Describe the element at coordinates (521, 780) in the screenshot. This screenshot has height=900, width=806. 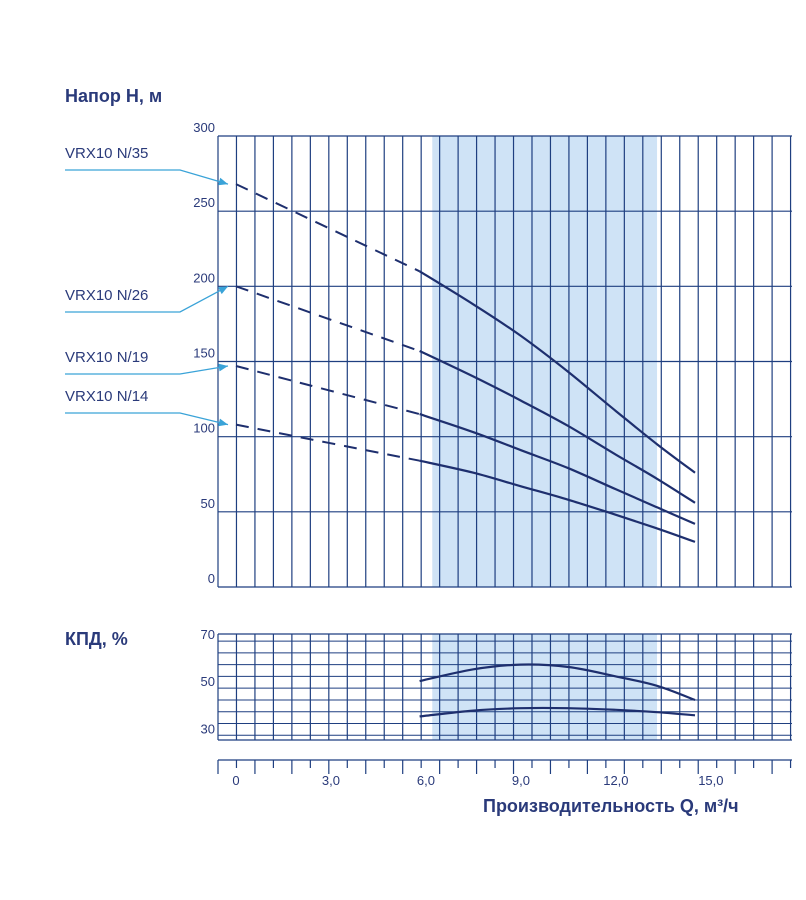
I see `flow-x-tick-label: 9,0` at that location.